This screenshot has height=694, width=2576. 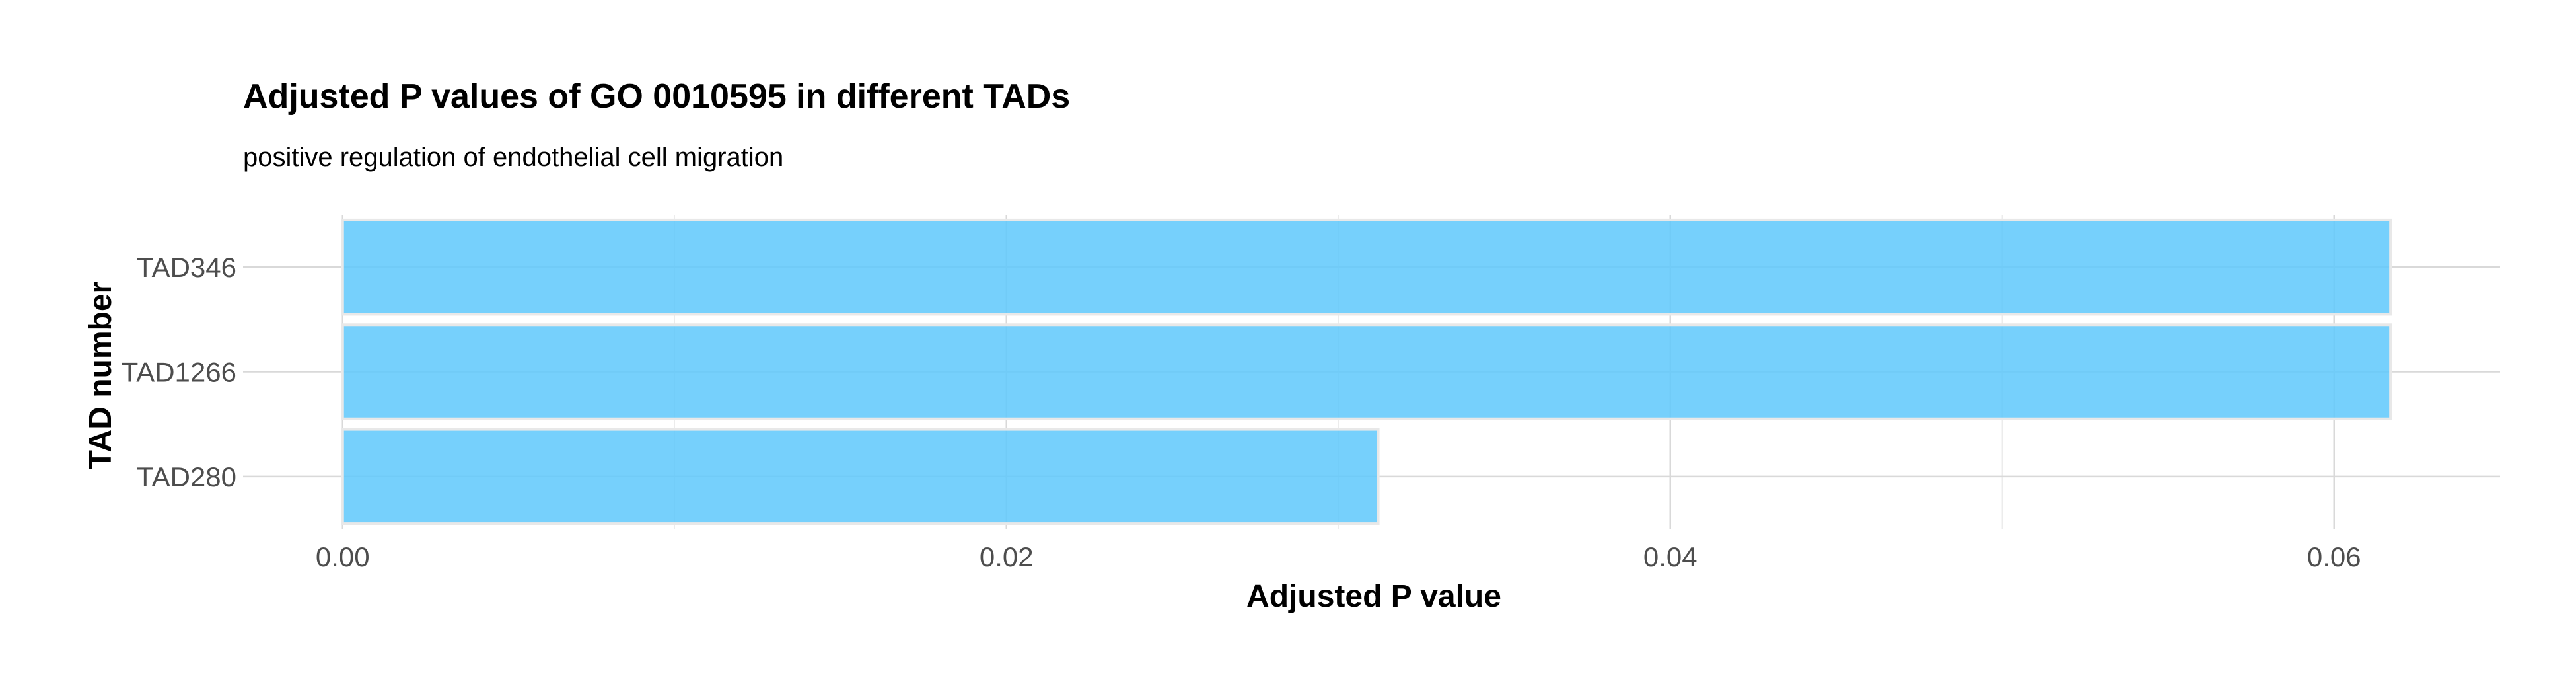 I want to click on bar-tad346, so click(x=1367, y=267).